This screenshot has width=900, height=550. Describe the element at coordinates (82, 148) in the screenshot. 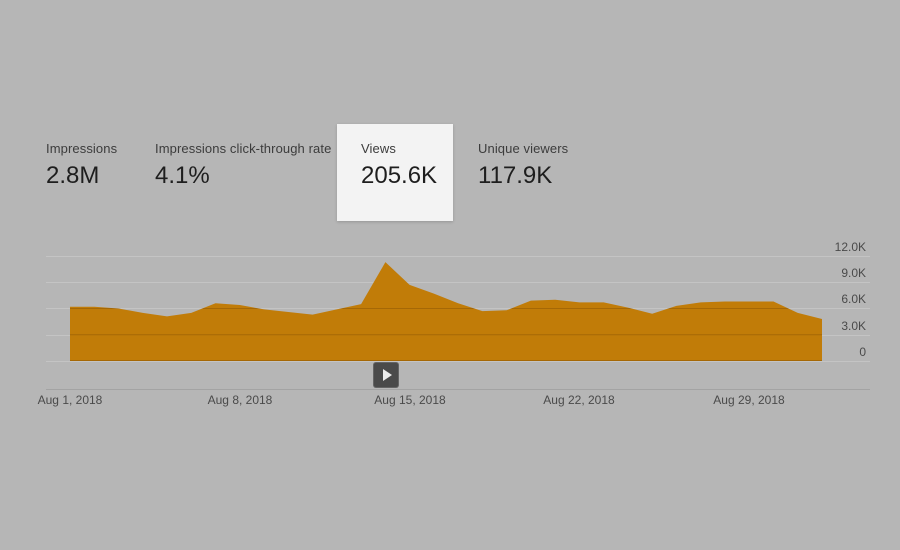

I see `metric-label: Impressions` at that location.